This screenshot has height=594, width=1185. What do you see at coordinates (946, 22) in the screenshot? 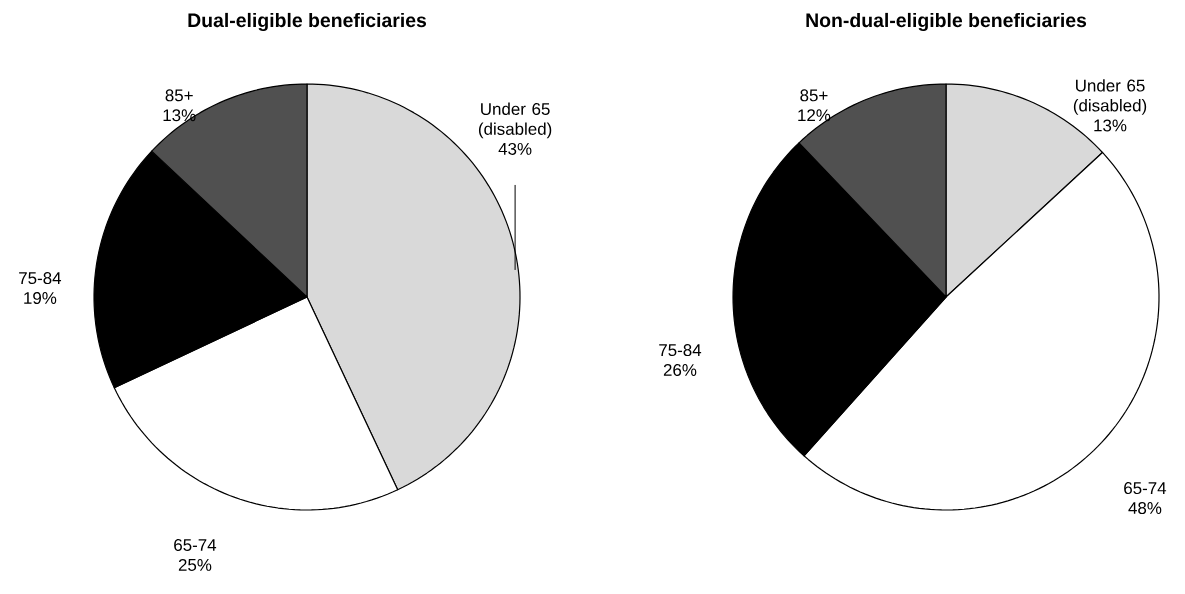
I see `chart-title: Non-dual-eligible beneficiaries` at bounding box center [946, 22].